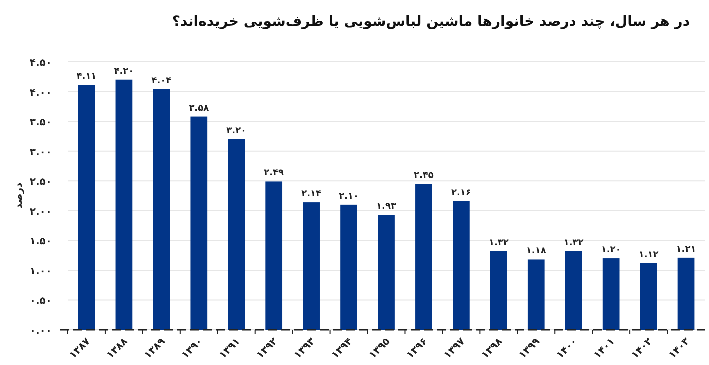  I want to click on data-label: ۲.۱۰, so click(349, 197).